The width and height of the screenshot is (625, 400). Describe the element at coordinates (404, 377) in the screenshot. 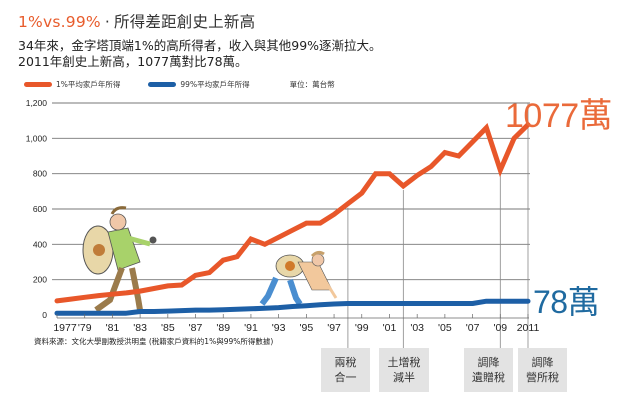

I see `event-label-line2: 減半` at that location.